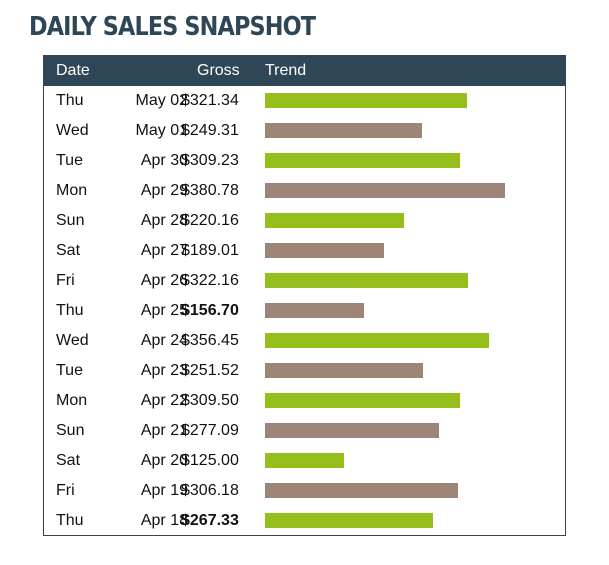 This screenshot has width=609, height=565. What do you see at coordinates (210, 250) in the screenshot?
I see `row-gross: $189.01` at bounding box center [210, 250].